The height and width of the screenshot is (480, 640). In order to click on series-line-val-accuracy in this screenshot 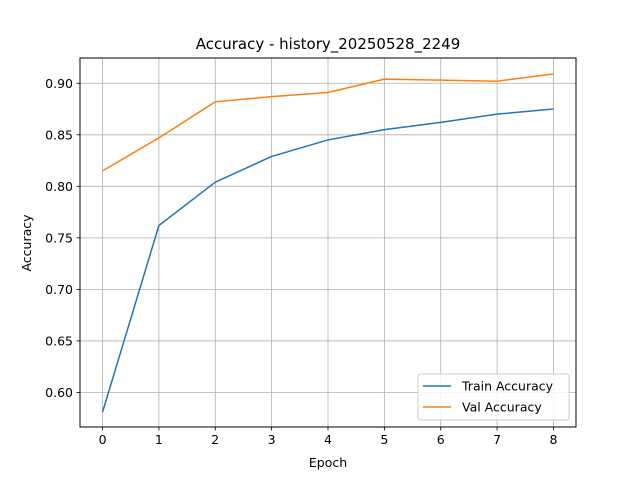, I will do `click(328, 122)`.